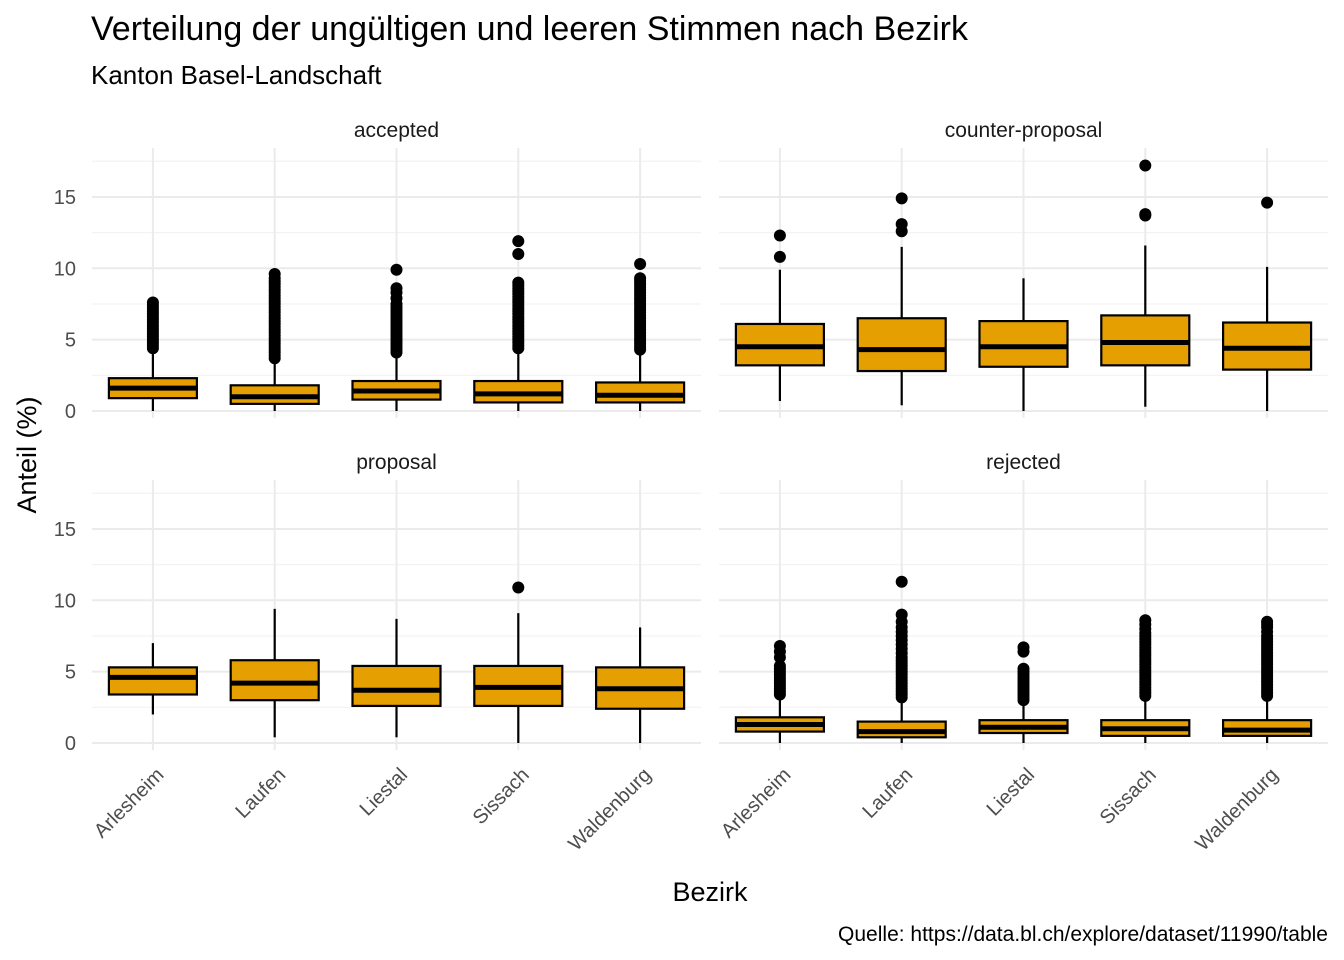 This screenshot has width=1344, height=960. I want to click on facet-label: rejected, so click(1023, 462).